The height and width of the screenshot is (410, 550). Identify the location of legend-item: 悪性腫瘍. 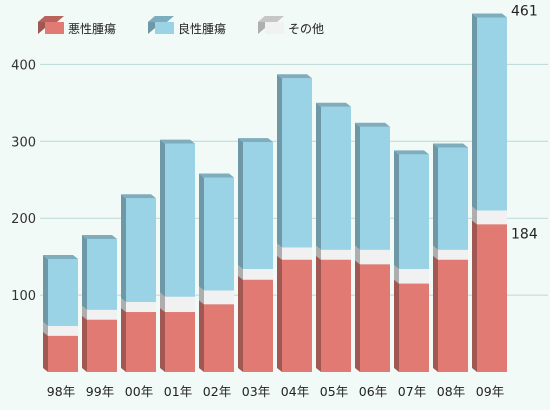
(77, 26).